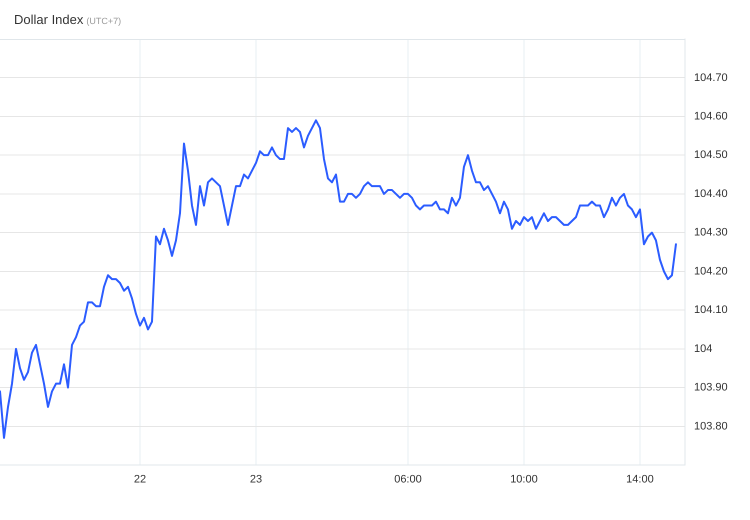  I want to click on y-tick-label: 104.60, so click(711, 116).